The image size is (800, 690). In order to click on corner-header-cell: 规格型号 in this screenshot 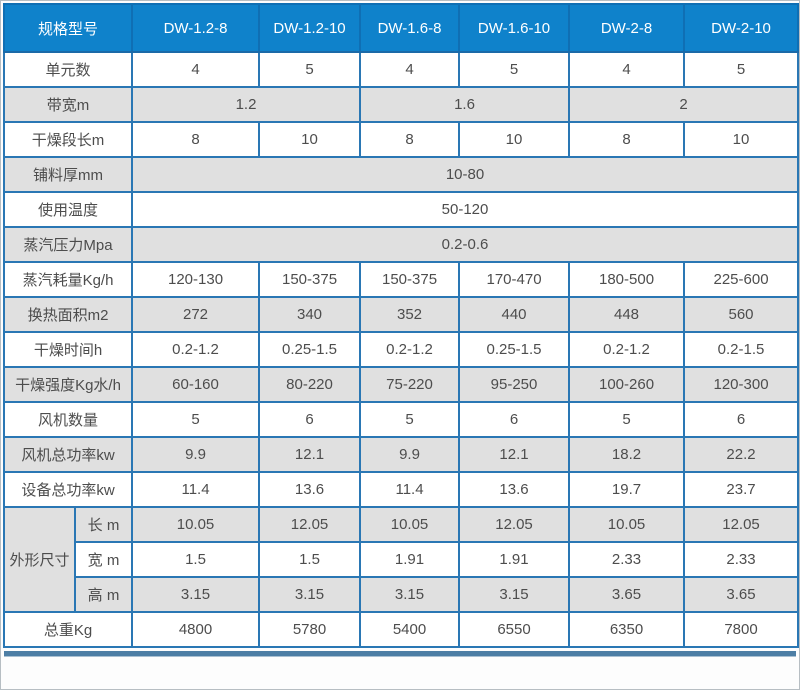, I will do `click(68, 28)`.